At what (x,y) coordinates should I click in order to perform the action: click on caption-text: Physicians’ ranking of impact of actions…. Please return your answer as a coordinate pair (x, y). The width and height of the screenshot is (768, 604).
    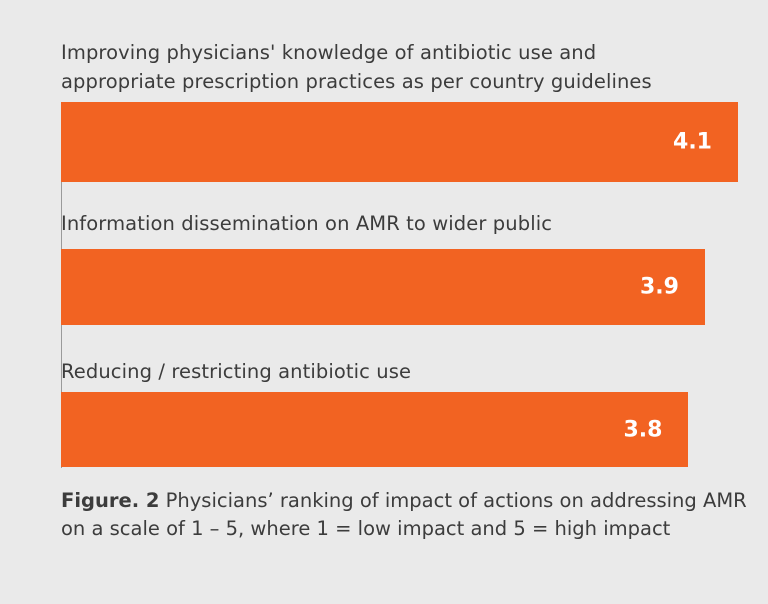
    Looking at the image, I should click on (404, 514).